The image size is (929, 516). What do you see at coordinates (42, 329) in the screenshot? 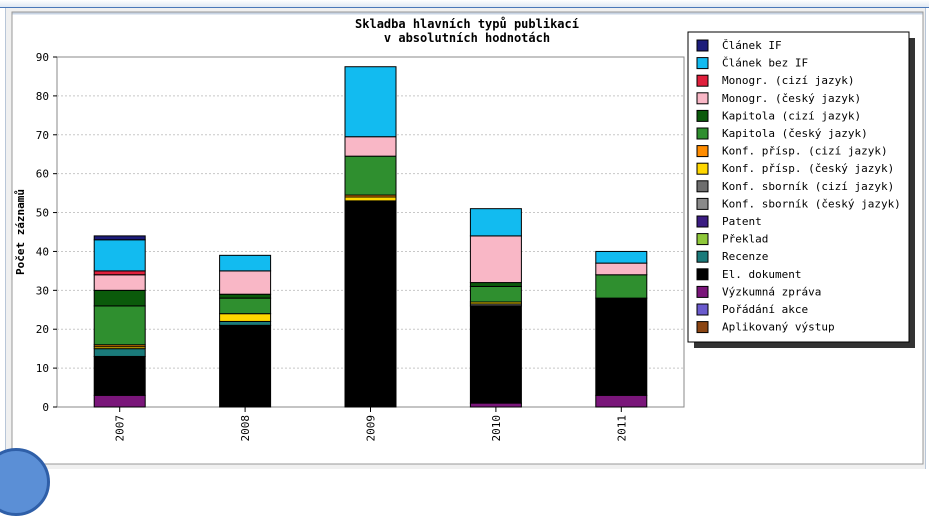
I see `y-tick-label: 20` at bounding box center [42, 329].